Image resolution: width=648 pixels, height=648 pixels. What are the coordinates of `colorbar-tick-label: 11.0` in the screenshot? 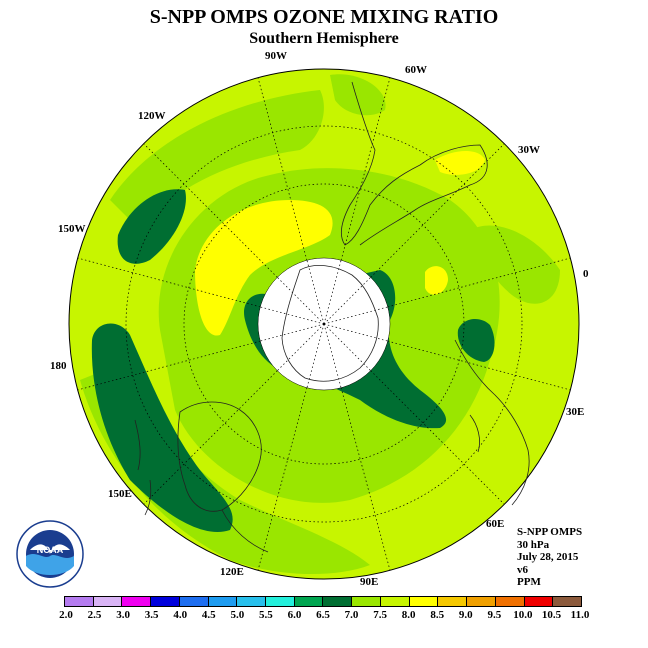 It's located at (580, 615).